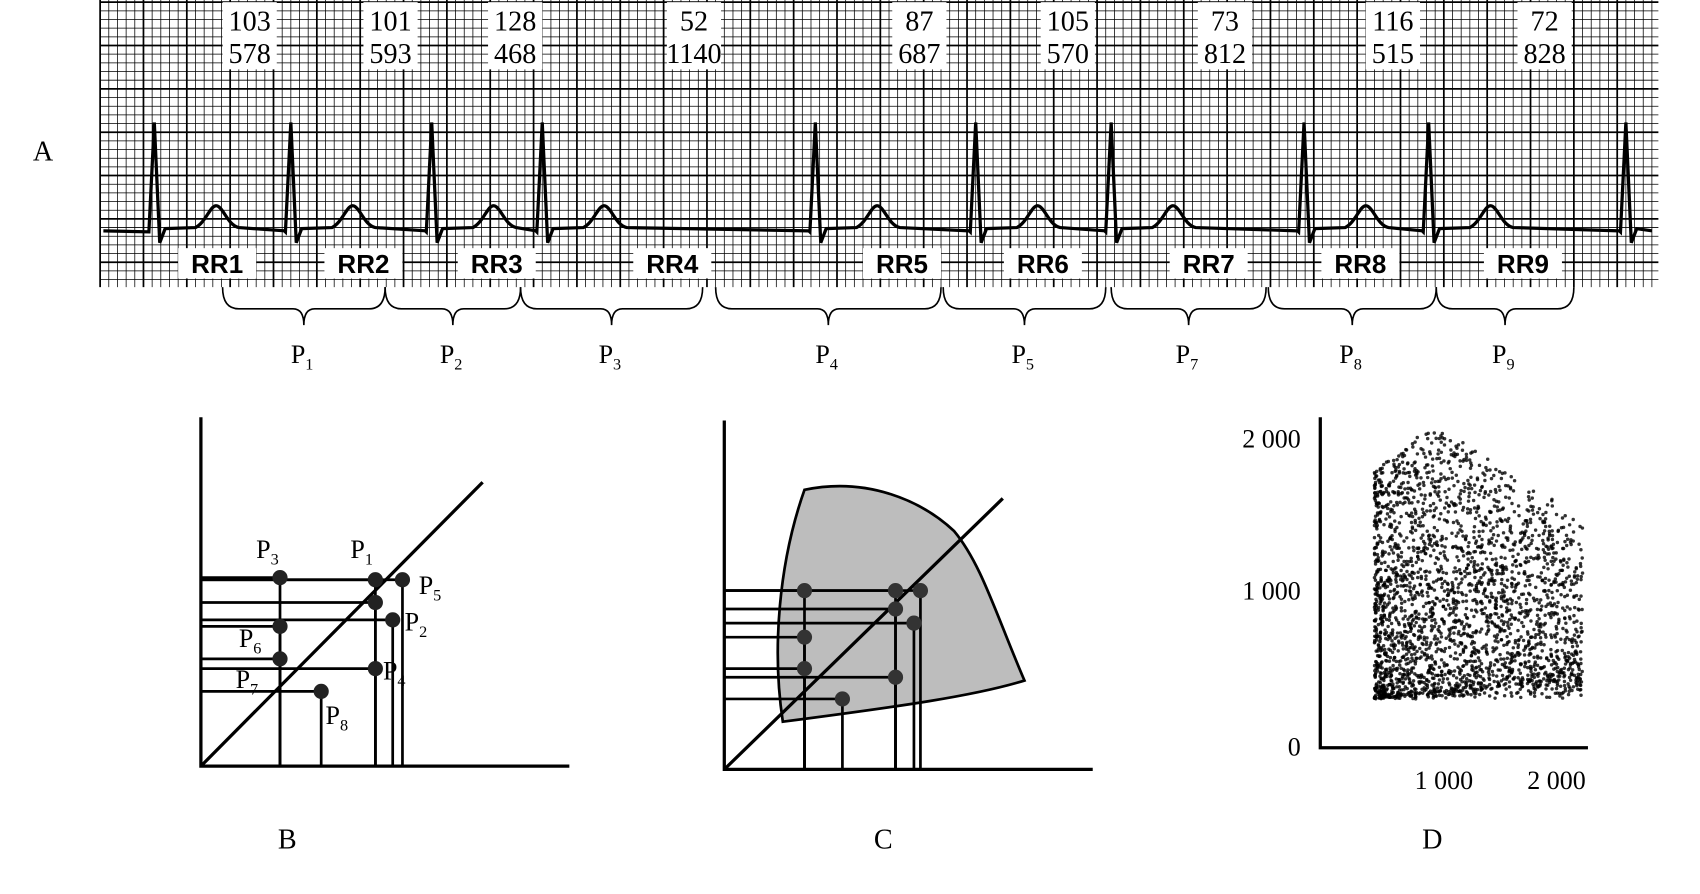 This screenshot has height=894, width=1700. I want to click on rr-interval: 812, so click(1225, 54).